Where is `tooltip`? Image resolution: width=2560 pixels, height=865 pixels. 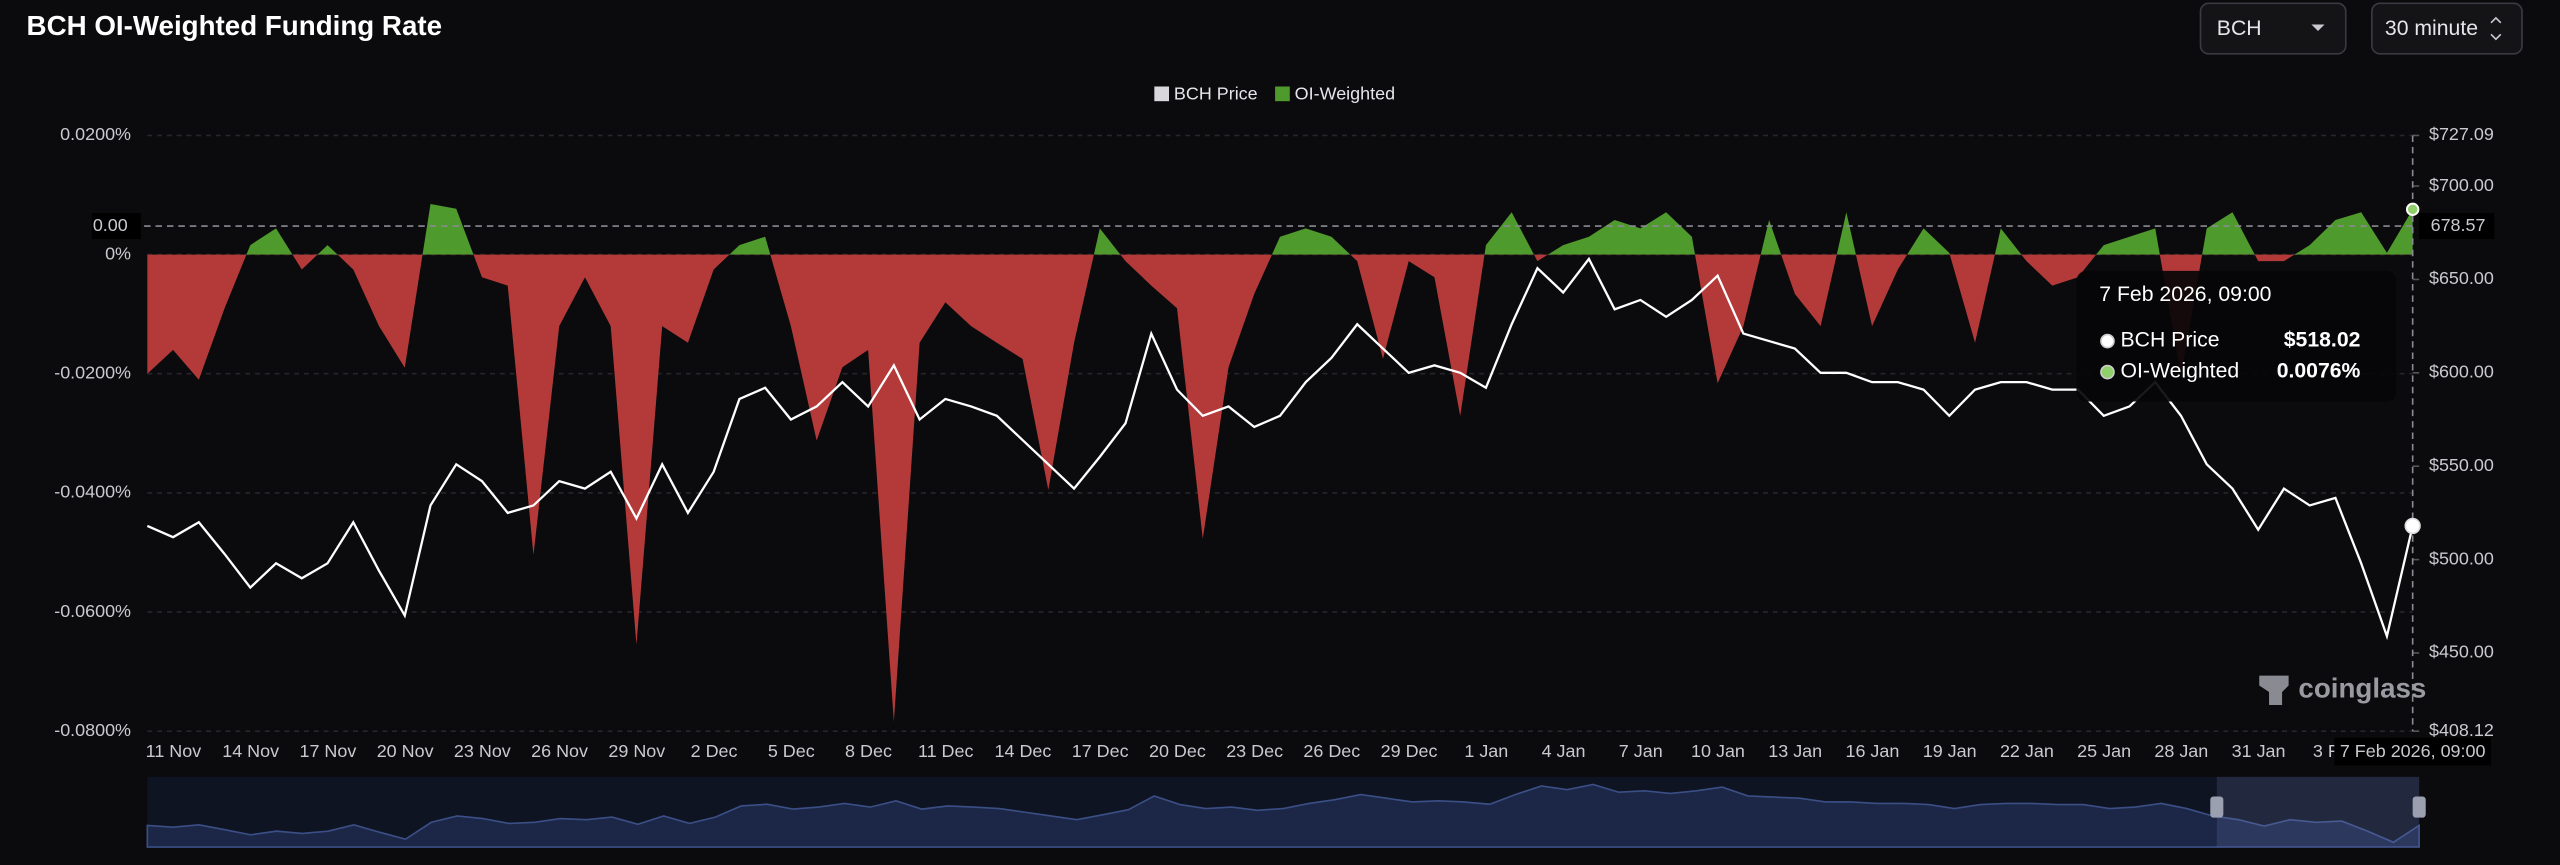 tooltip is located at coordinates (2236, 336).